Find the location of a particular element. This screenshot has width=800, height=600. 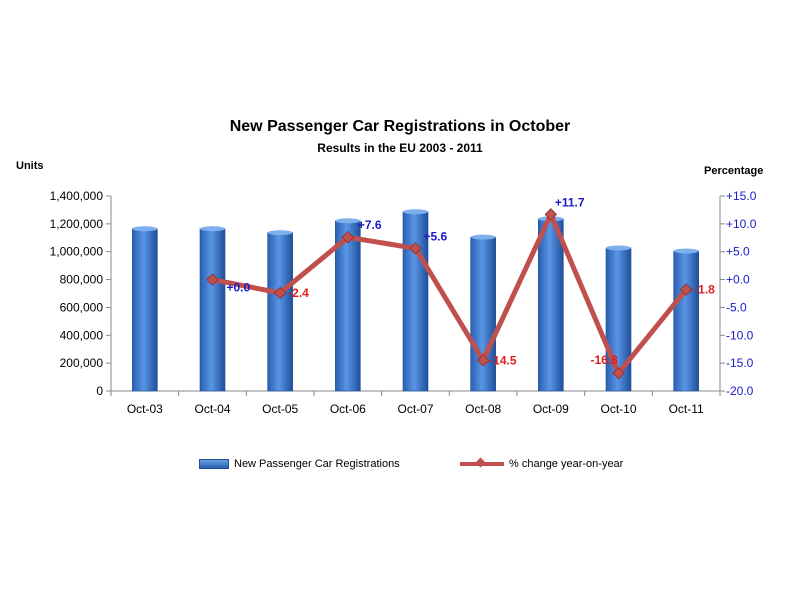

y-tick-label: 1,000,000 is located at coordinates (77, 252).